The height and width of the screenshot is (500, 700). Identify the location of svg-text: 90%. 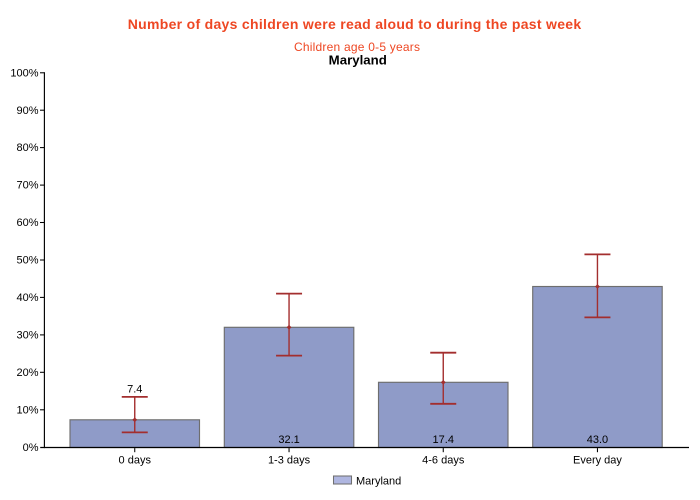
(27, 111).